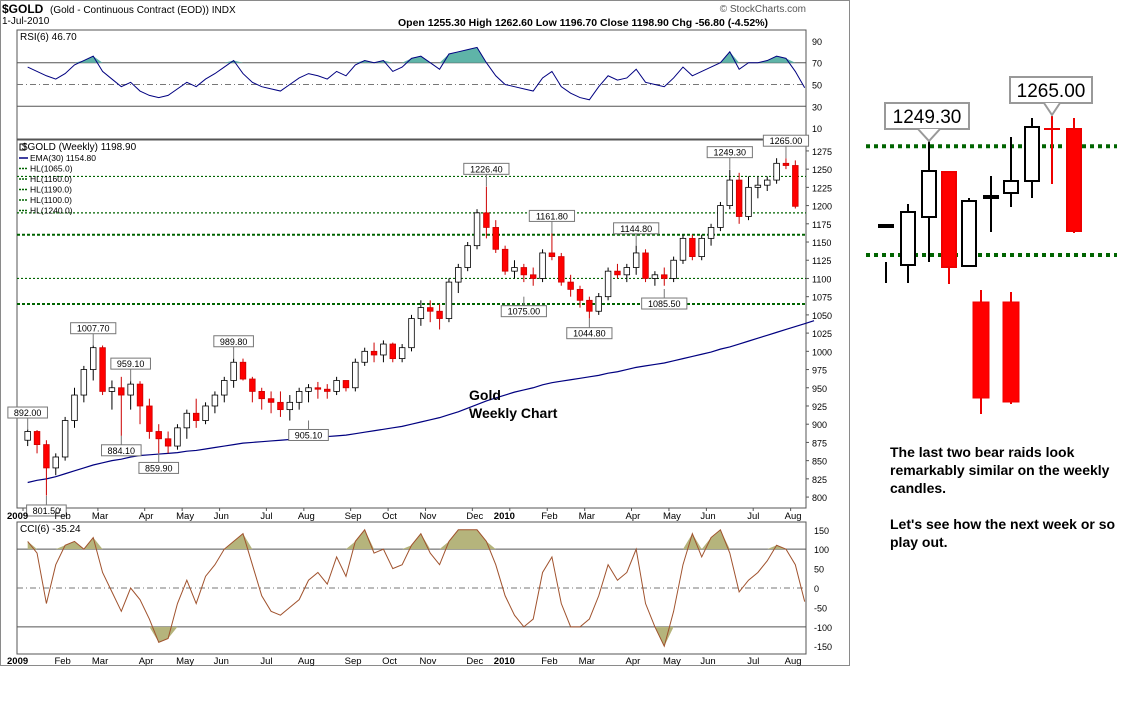  Describe the element at coordinates (819, 389) in the screenshot. I see `price-tick-label: 950` at that location.